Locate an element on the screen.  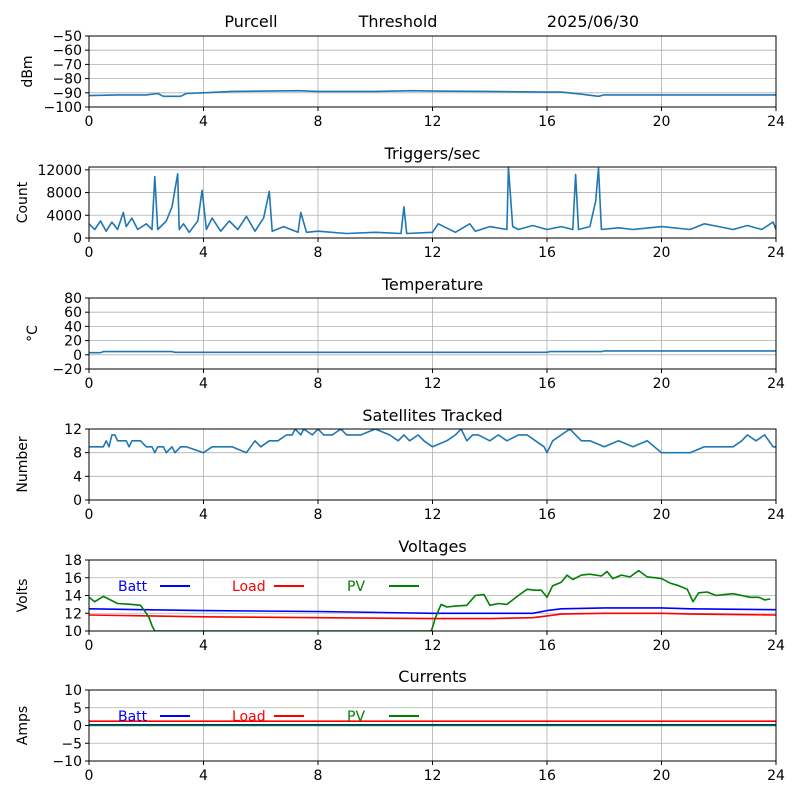
voltages-series-load-line is located at coordinates (432, 616).